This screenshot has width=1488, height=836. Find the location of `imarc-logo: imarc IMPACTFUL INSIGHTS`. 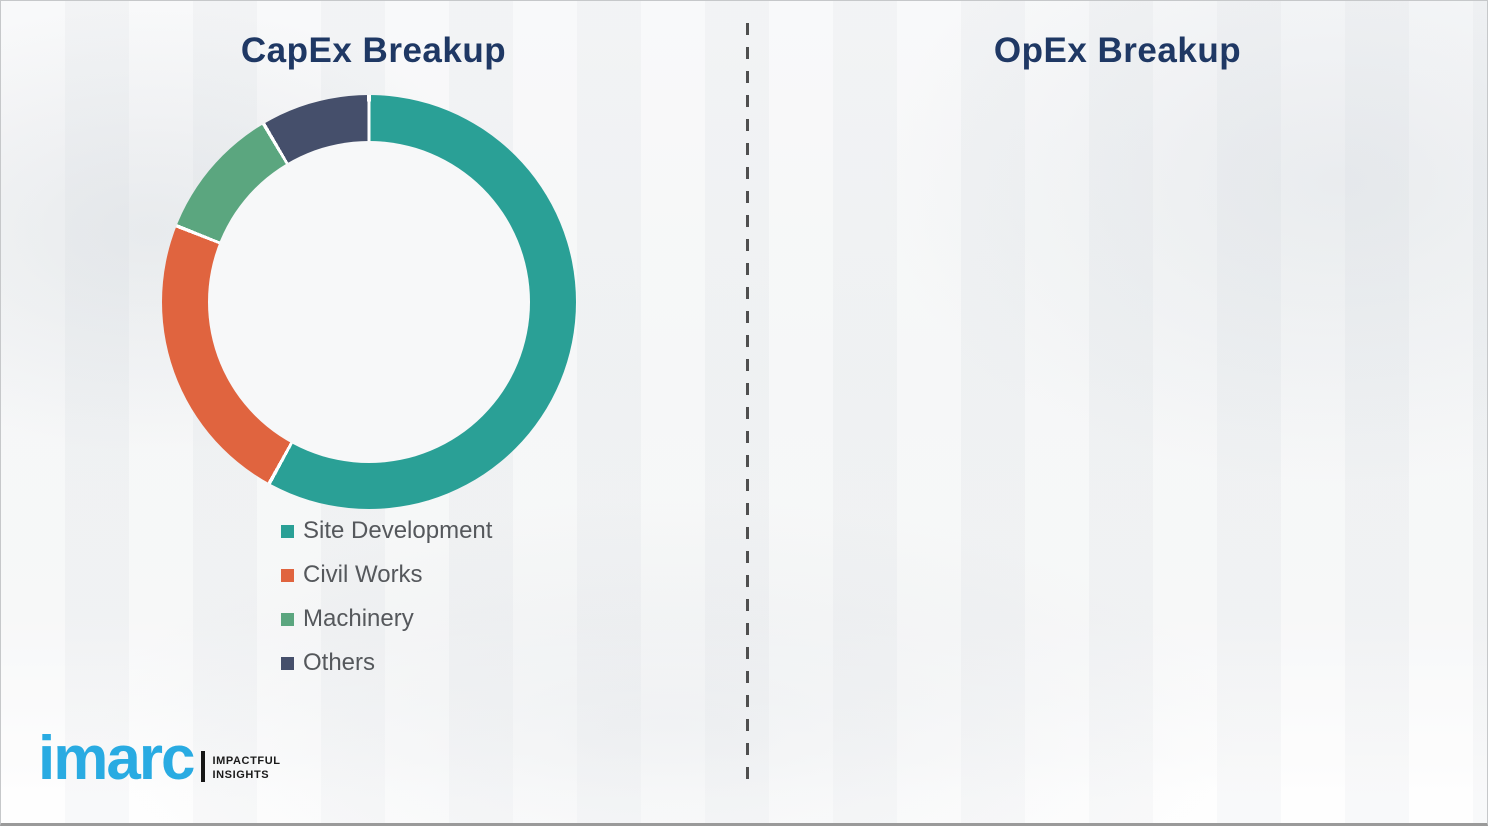

imarc-logo: imarc IMPACTFUL INSIGHTS is located at coordinates (159, 758).